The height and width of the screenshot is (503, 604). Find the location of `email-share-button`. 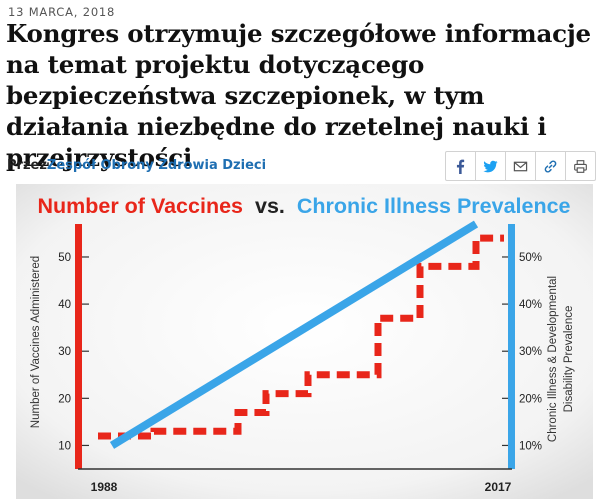

email-share-button is located at coordinates (521, 166).